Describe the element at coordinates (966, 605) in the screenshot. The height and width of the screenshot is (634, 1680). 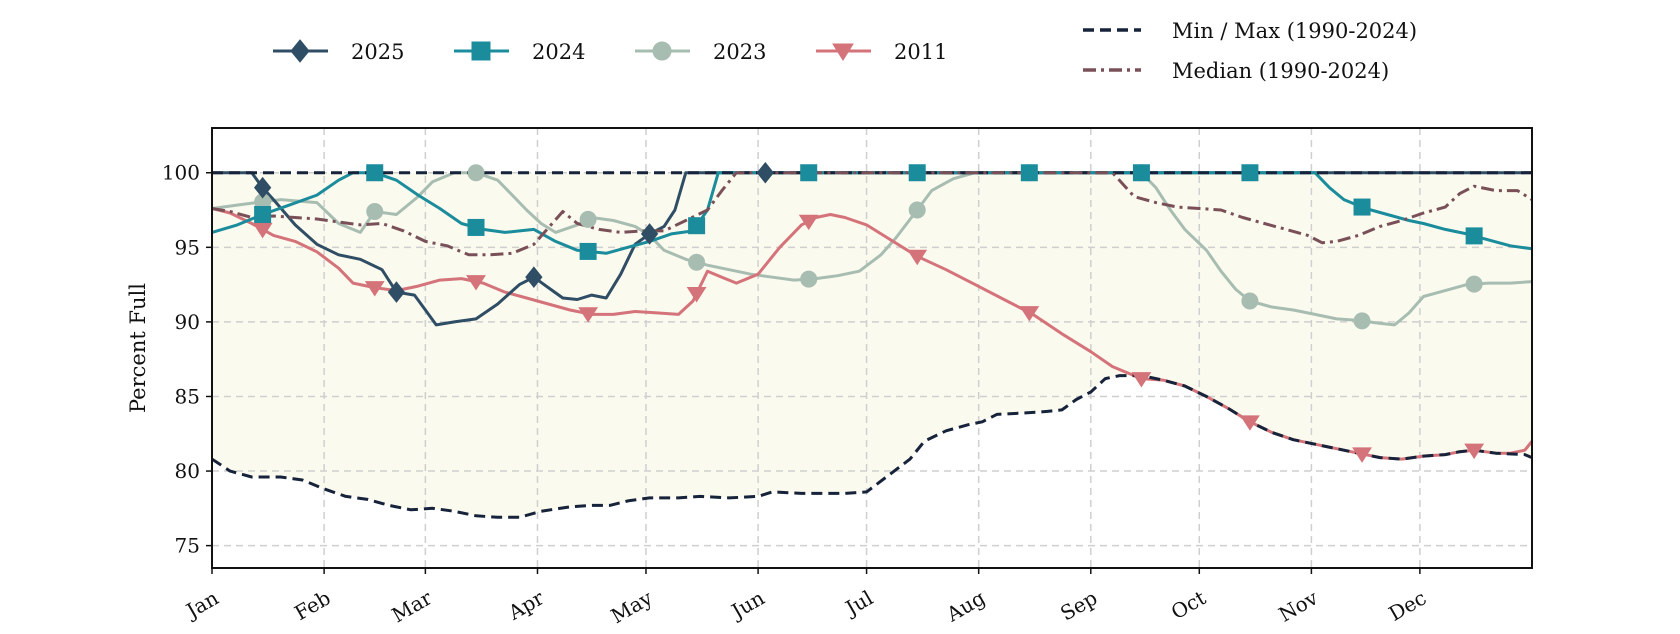
I see `x-tick-label: Aug` at that location.